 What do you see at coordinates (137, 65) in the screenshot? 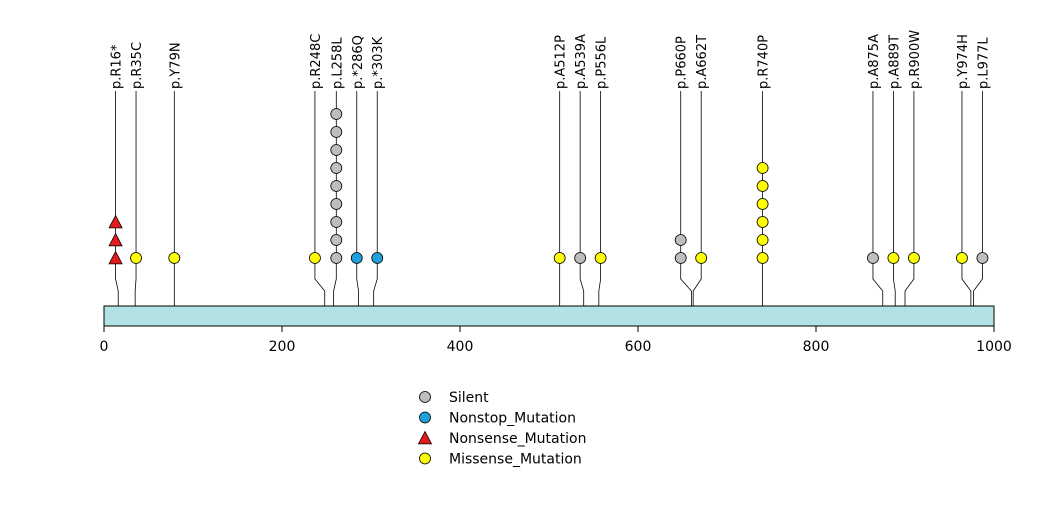
I see `mutation-label: p.R35C` at bounding box center [137, 65].